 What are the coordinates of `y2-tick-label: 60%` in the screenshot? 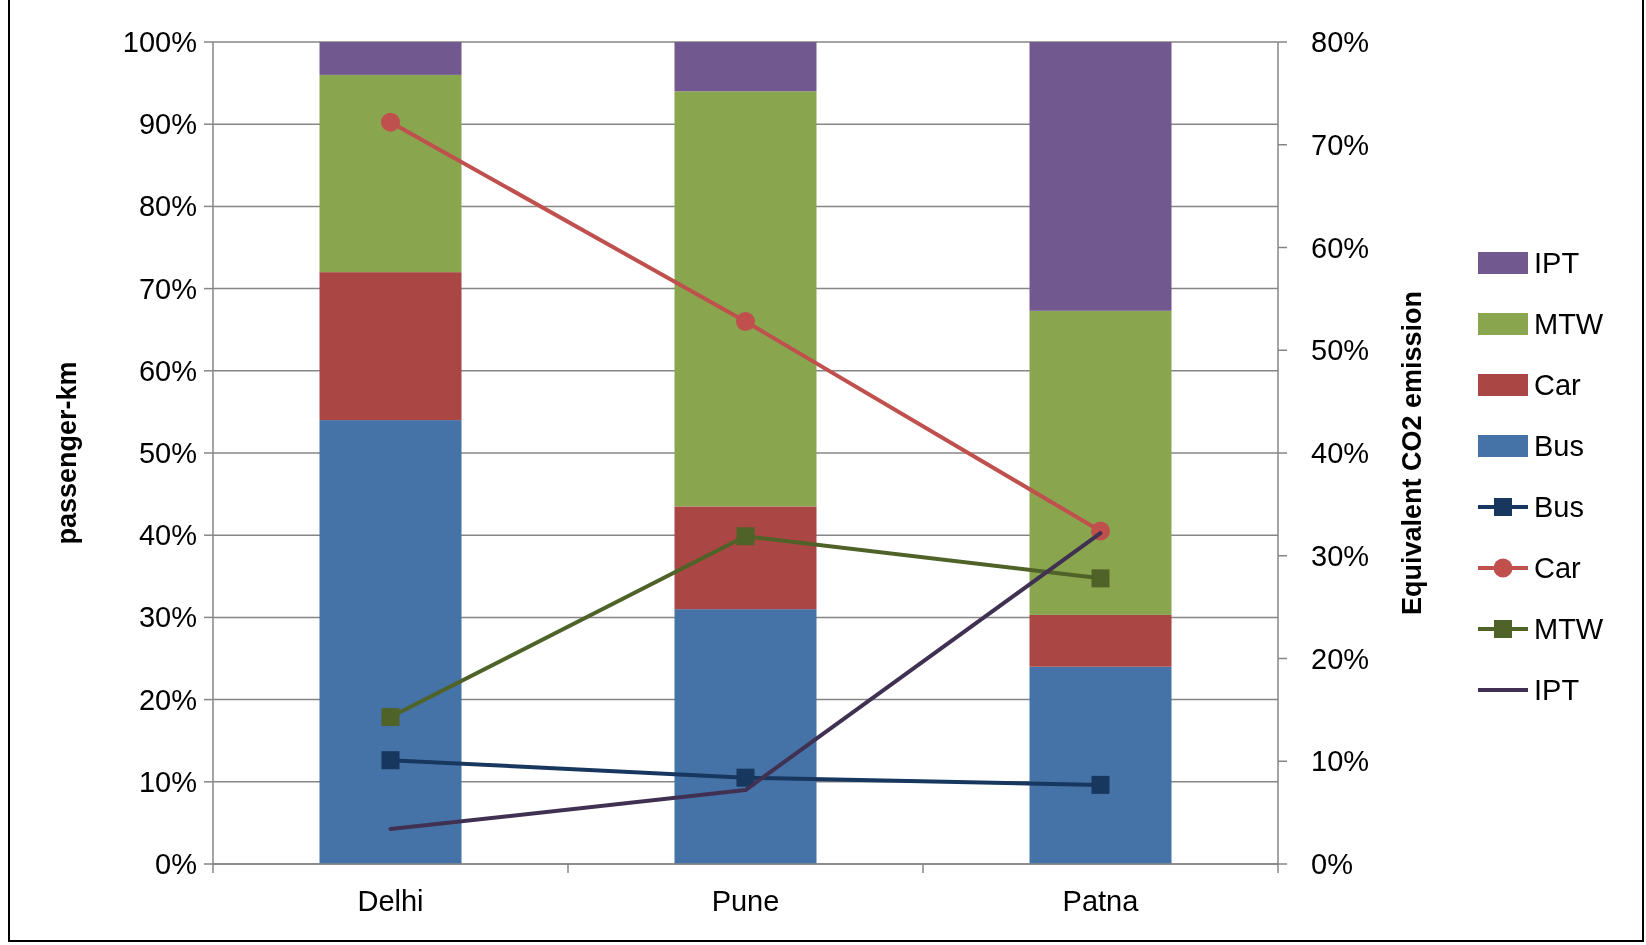 It's located at (1340, 247).